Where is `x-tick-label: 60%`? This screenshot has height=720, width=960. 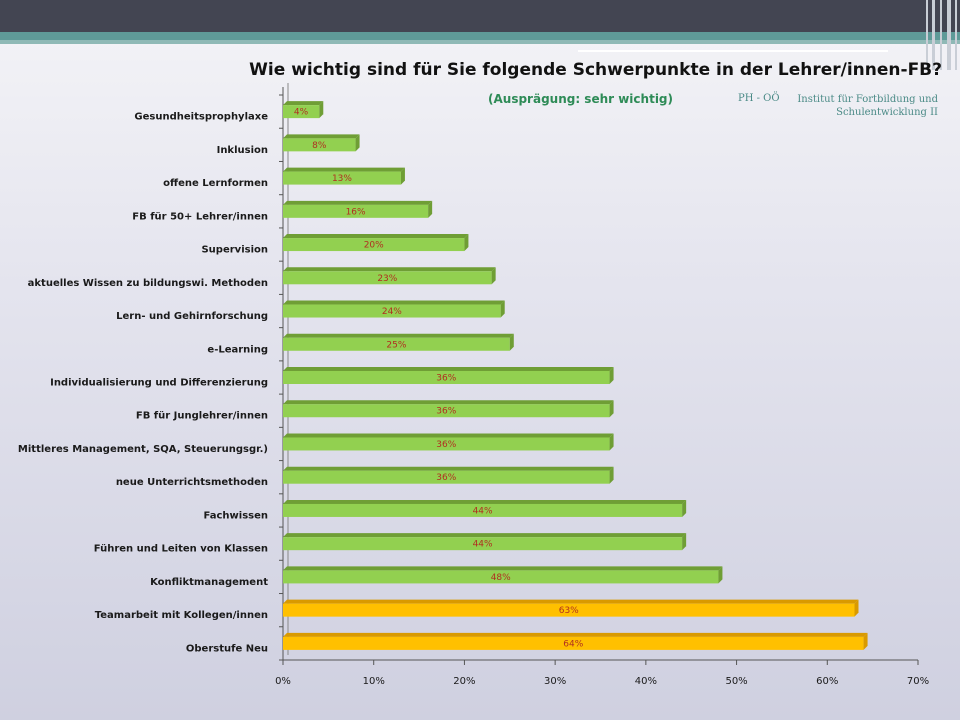
x-tick-label: 60% is located at coordinates (827, 681).